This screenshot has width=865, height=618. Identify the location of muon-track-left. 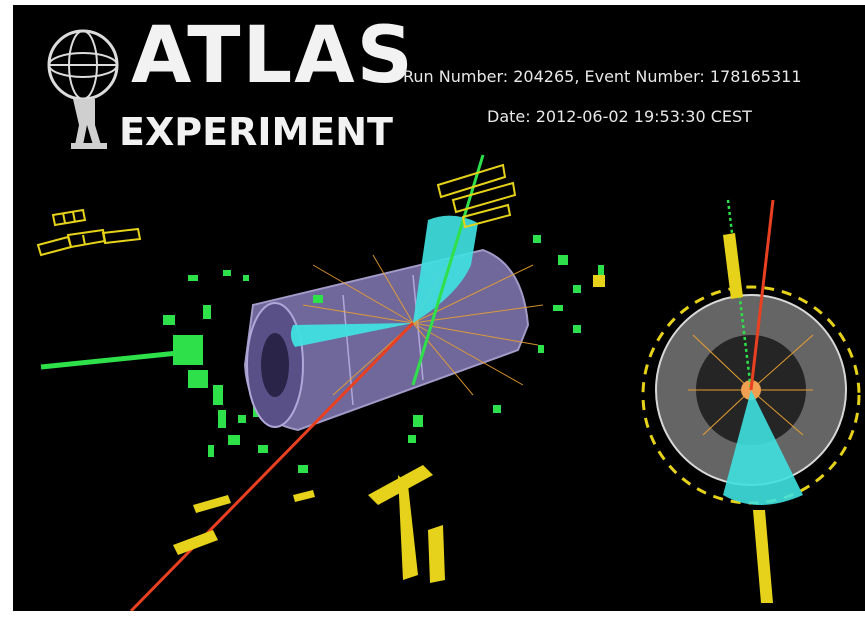
(109, 360).